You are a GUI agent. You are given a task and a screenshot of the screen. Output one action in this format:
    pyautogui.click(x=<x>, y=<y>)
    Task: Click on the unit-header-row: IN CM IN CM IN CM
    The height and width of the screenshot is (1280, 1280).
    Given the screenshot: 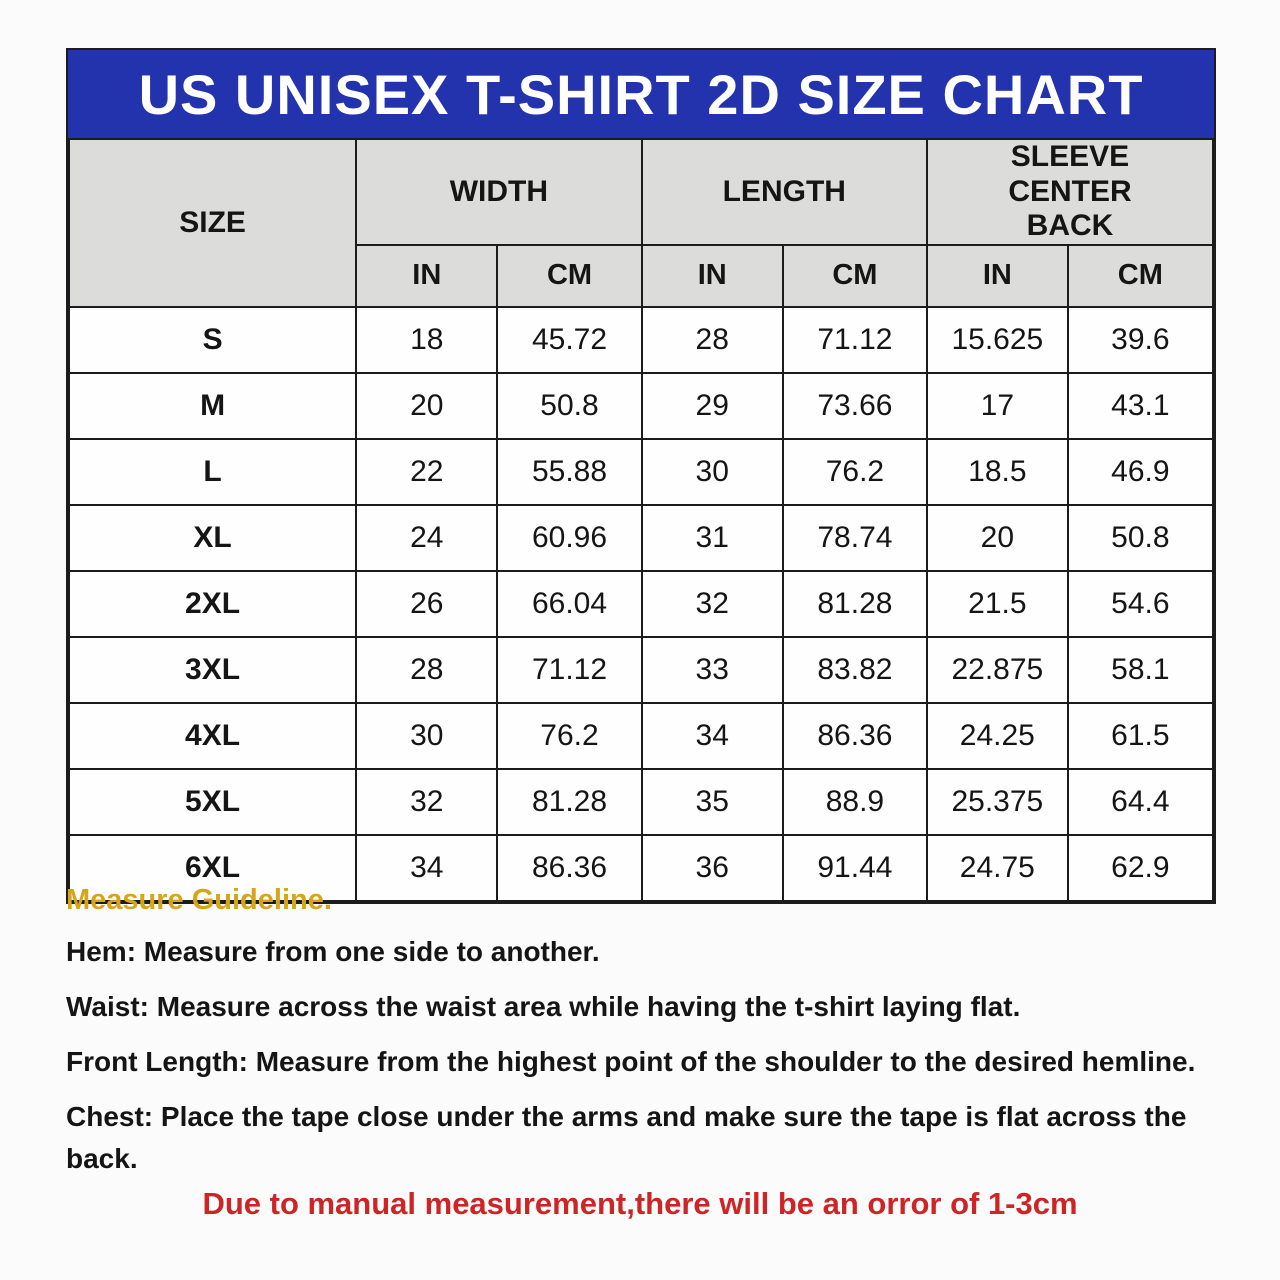 What is the action you would take?
    pyautogui.click(x=642, y=275)
    